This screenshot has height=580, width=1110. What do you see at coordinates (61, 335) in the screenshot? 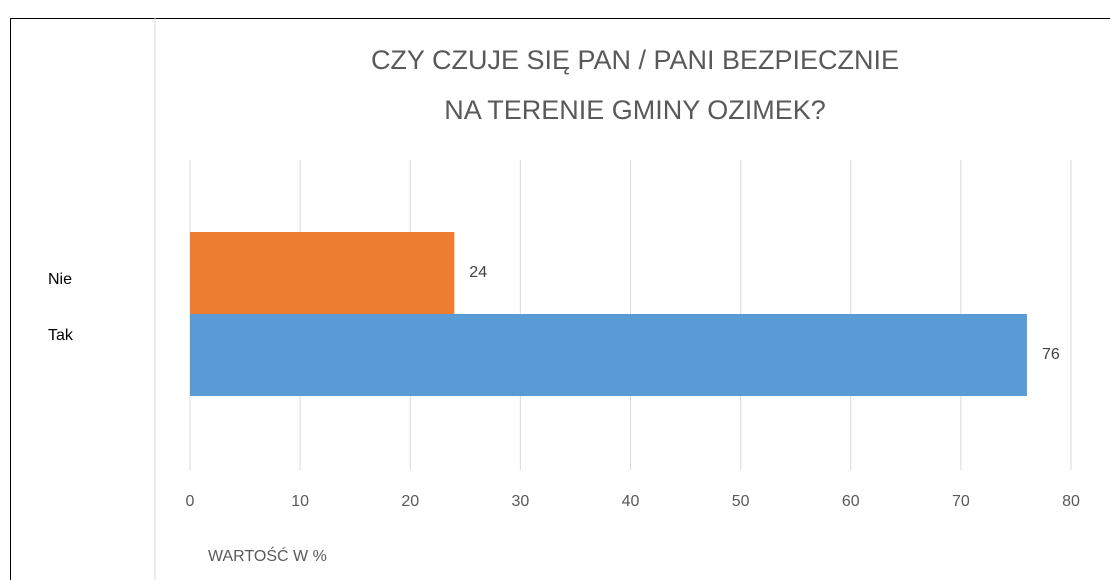
I see `legend-label: Tak` at bounding box center [61, 335].